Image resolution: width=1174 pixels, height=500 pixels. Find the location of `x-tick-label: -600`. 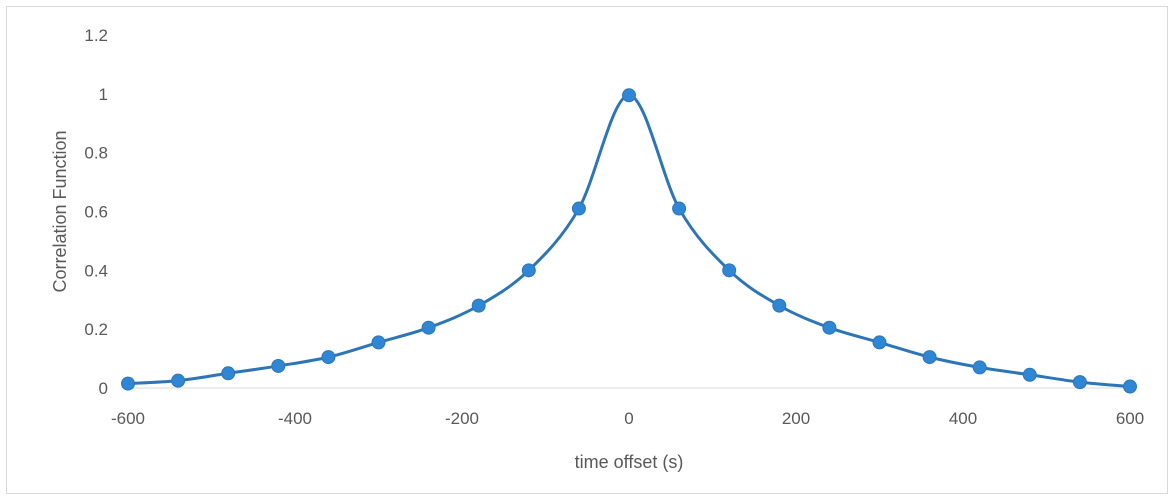

x-tick-label: -600 is located at coordinates (128, 418).